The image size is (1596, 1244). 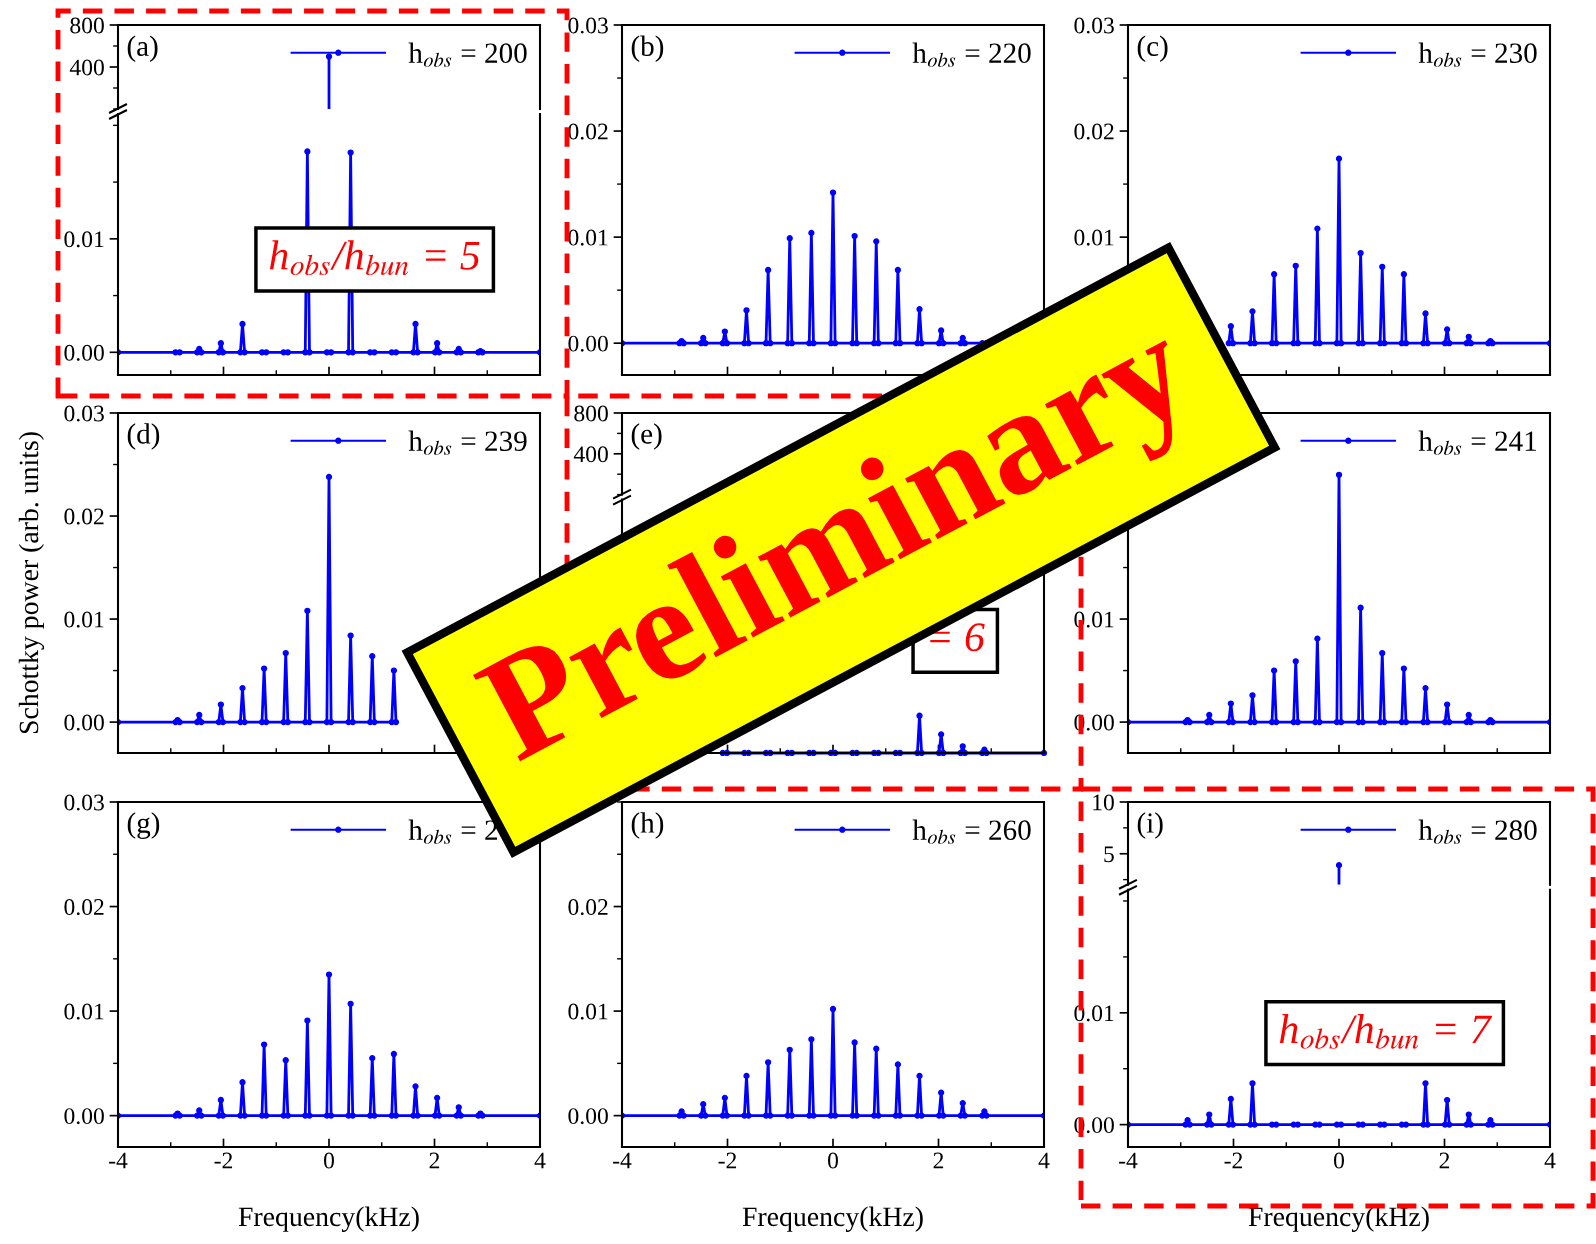 What do you see at coordinates (87, 25) in the screenshot?
I see `y-tick-label: 800` at bounding box center [87, 25].